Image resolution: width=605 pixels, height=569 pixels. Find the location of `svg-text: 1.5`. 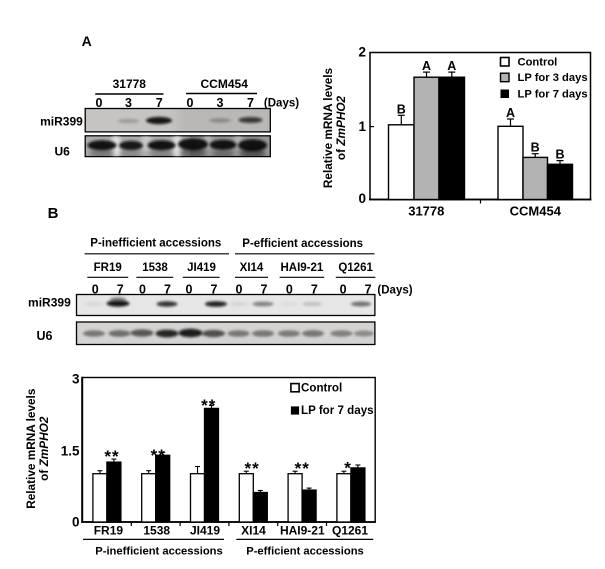

svg-text: 1.5 is located at coordinates (70, 451).